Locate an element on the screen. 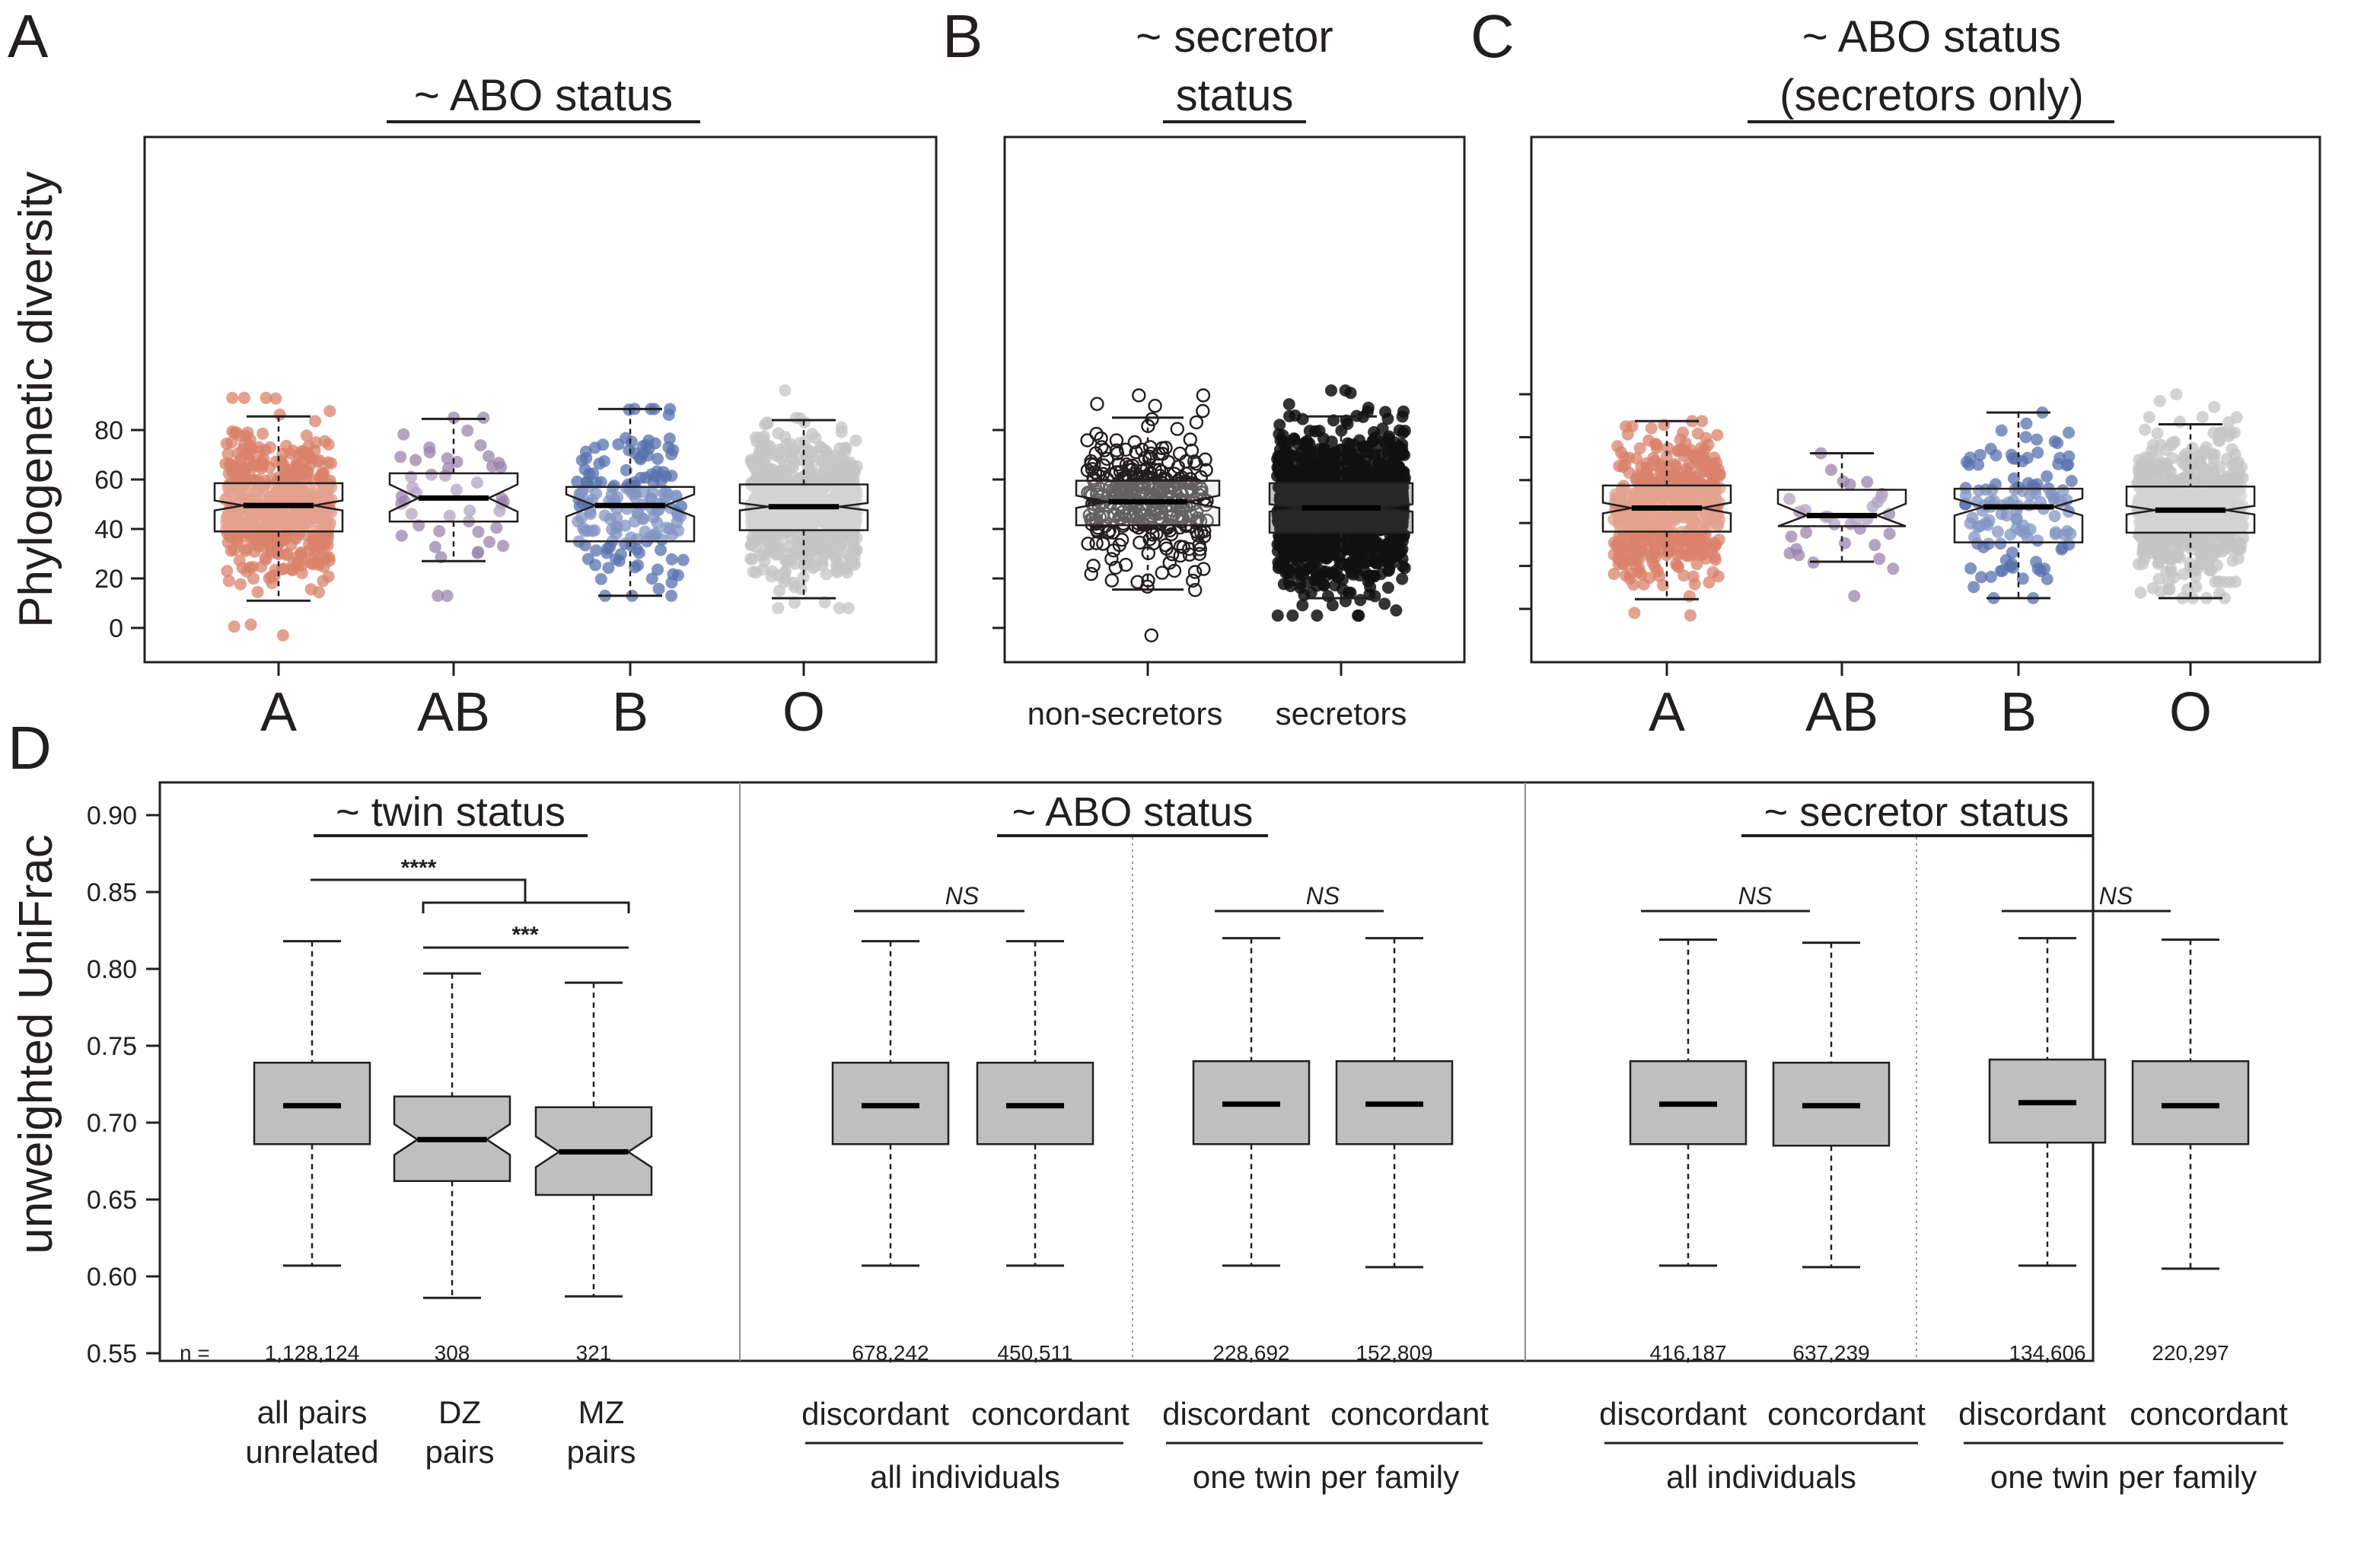 Image resolution: width=2380 pixels, height=1542 pixels. panel-b-y-axis is located at coordinates (1167, 552).